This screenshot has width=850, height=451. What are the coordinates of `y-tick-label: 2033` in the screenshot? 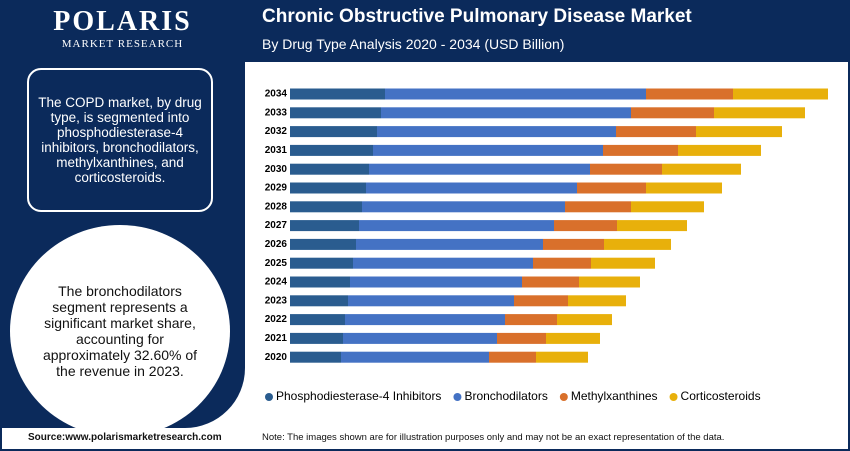 It's located at (276, 112).